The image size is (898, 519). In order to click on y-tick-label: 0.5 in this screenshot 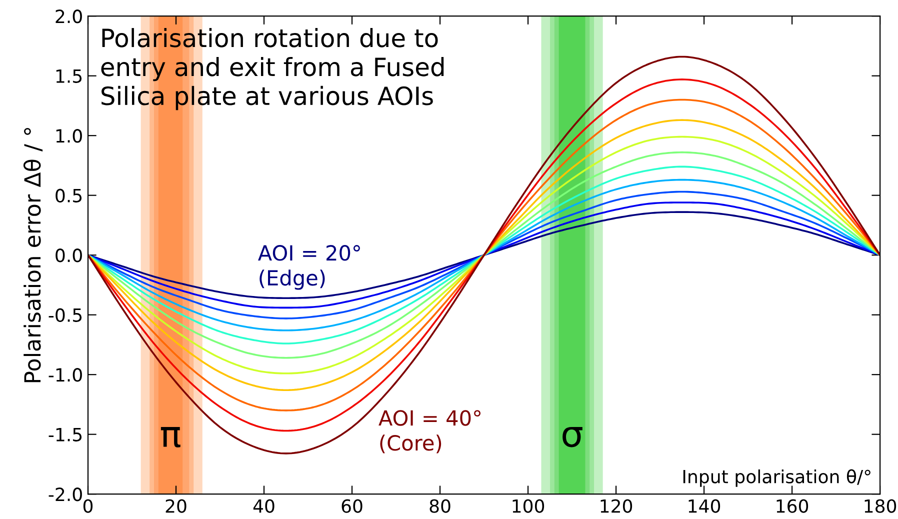, I will do `click(69, 195)`.